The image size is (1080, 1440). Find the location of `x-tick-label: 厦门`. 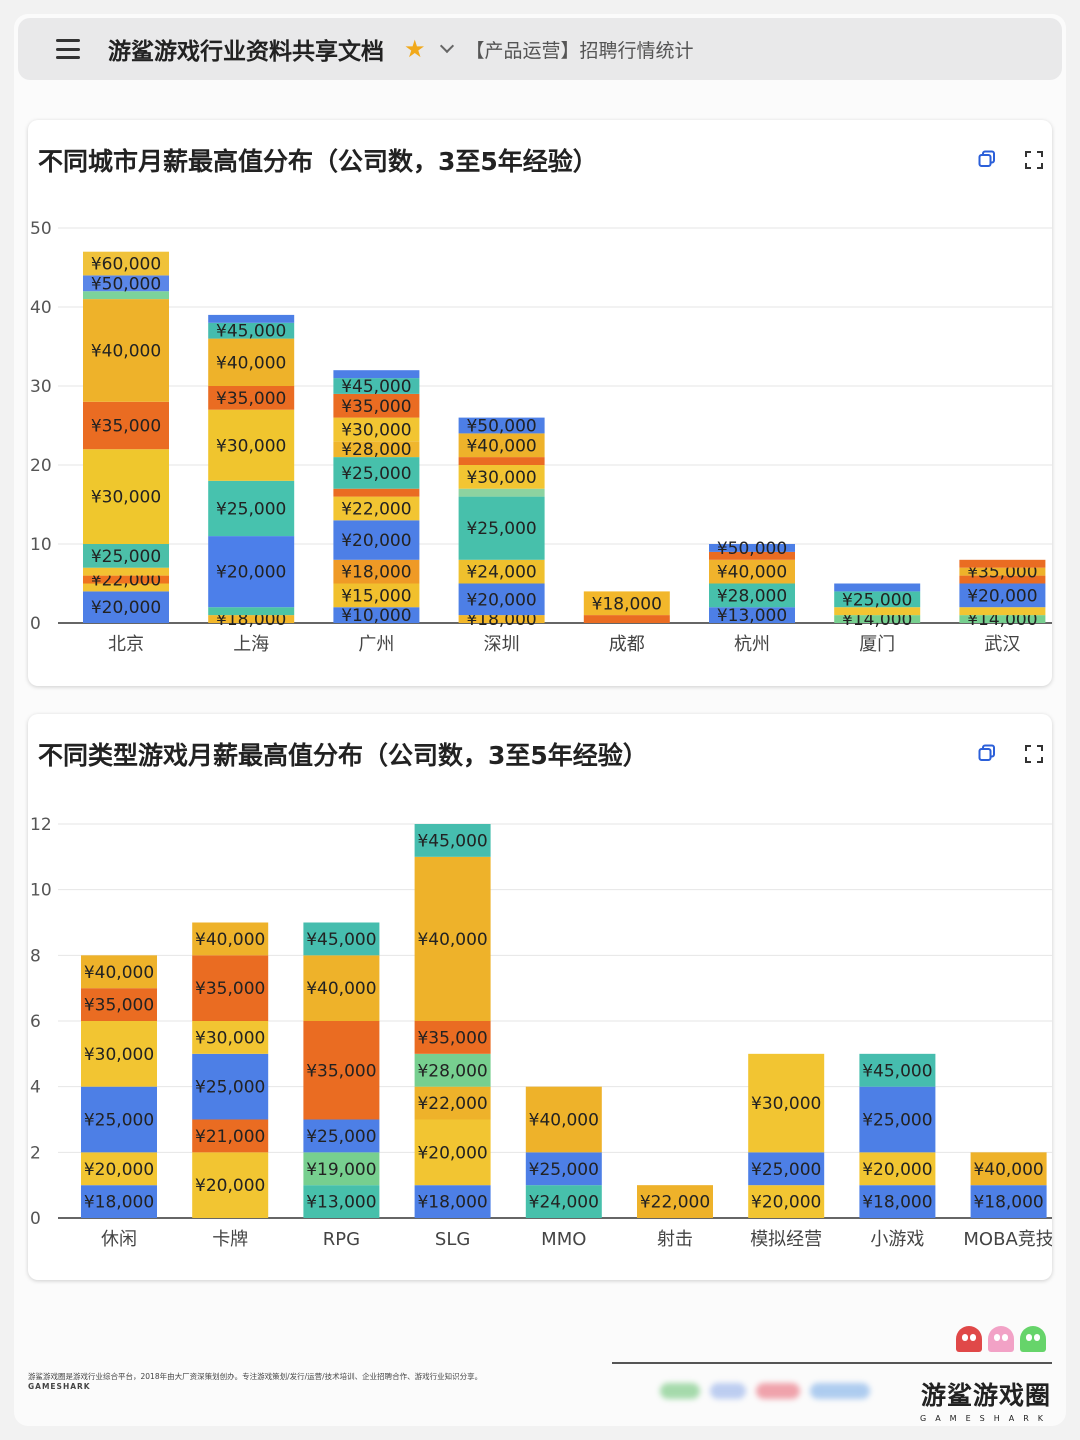

x-tick-label: 厦门 is located at coordinates (877, 644).